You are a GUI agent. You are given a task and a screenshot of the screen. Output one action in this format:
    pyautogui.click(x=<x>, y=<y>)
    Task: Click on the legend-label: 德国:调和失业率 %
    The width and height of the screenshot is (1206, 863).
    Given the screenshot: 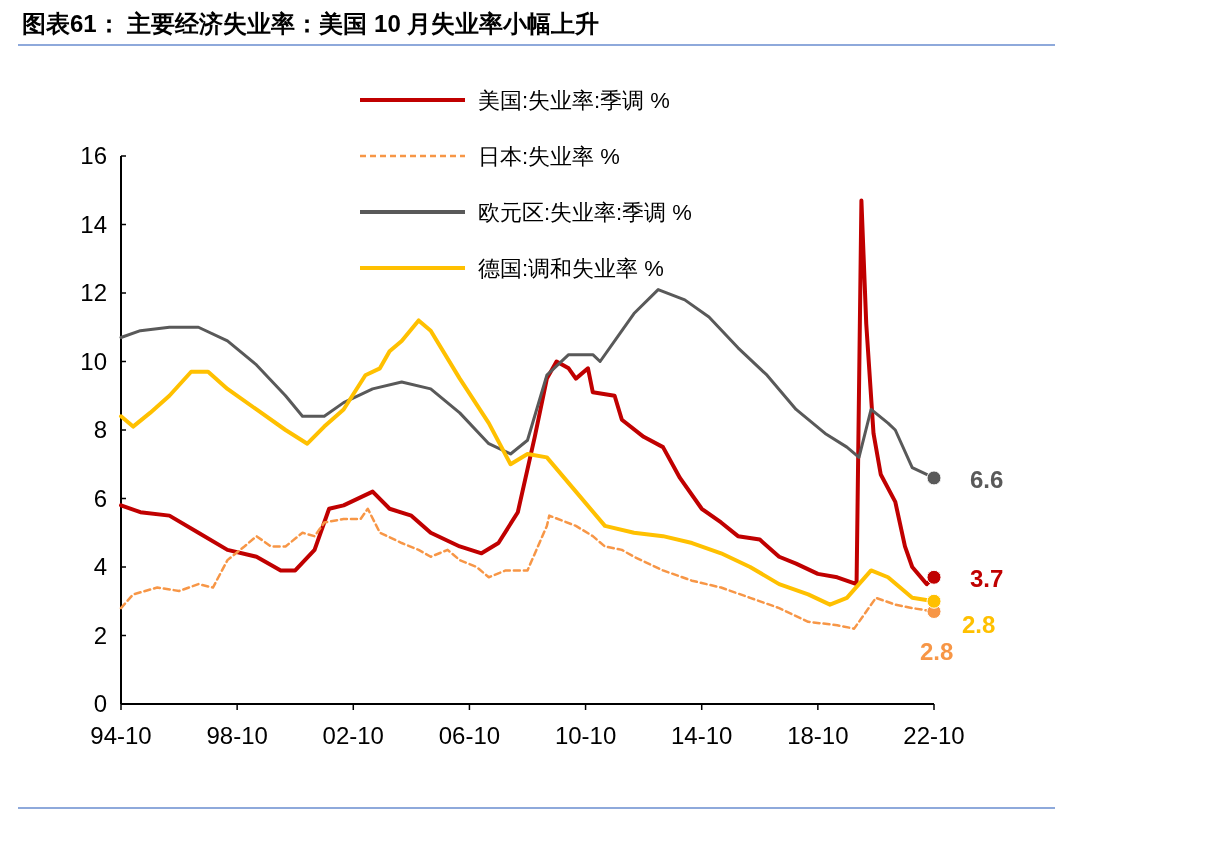 What is the action you would take?
    pyautogui.click(x=571, y=268)
    